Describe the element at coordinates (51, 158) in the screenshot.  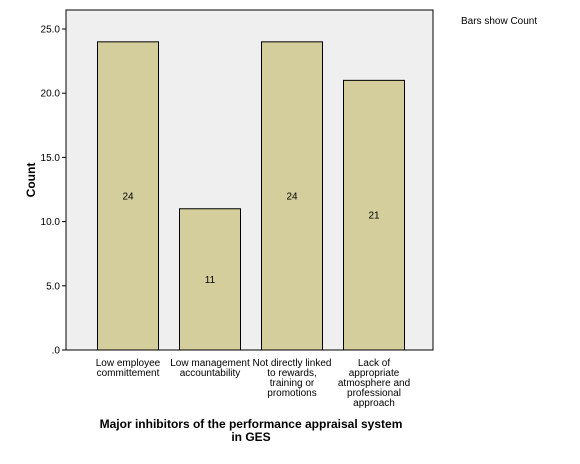
I see `y-tick-label: 15.0` at that location.